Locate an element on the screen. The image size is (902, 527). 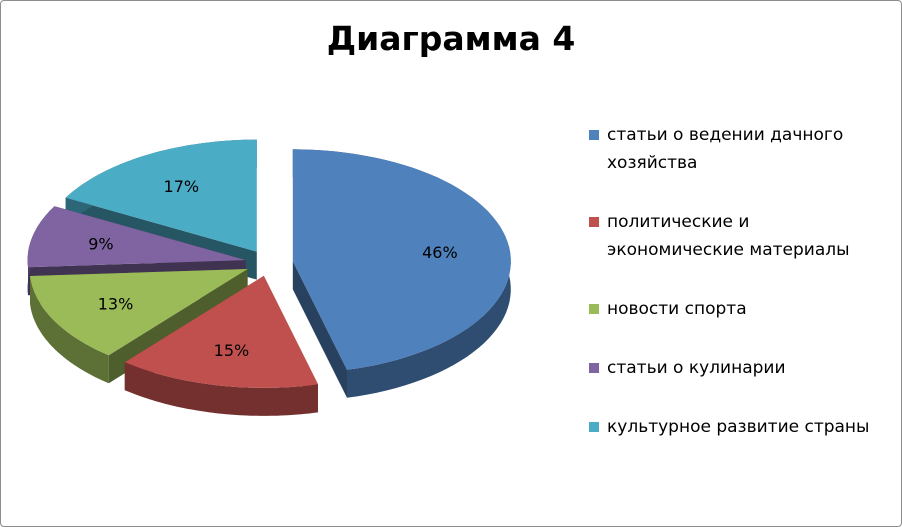
legend-label: культурное развитие страны is located at coordinates (738, 427).